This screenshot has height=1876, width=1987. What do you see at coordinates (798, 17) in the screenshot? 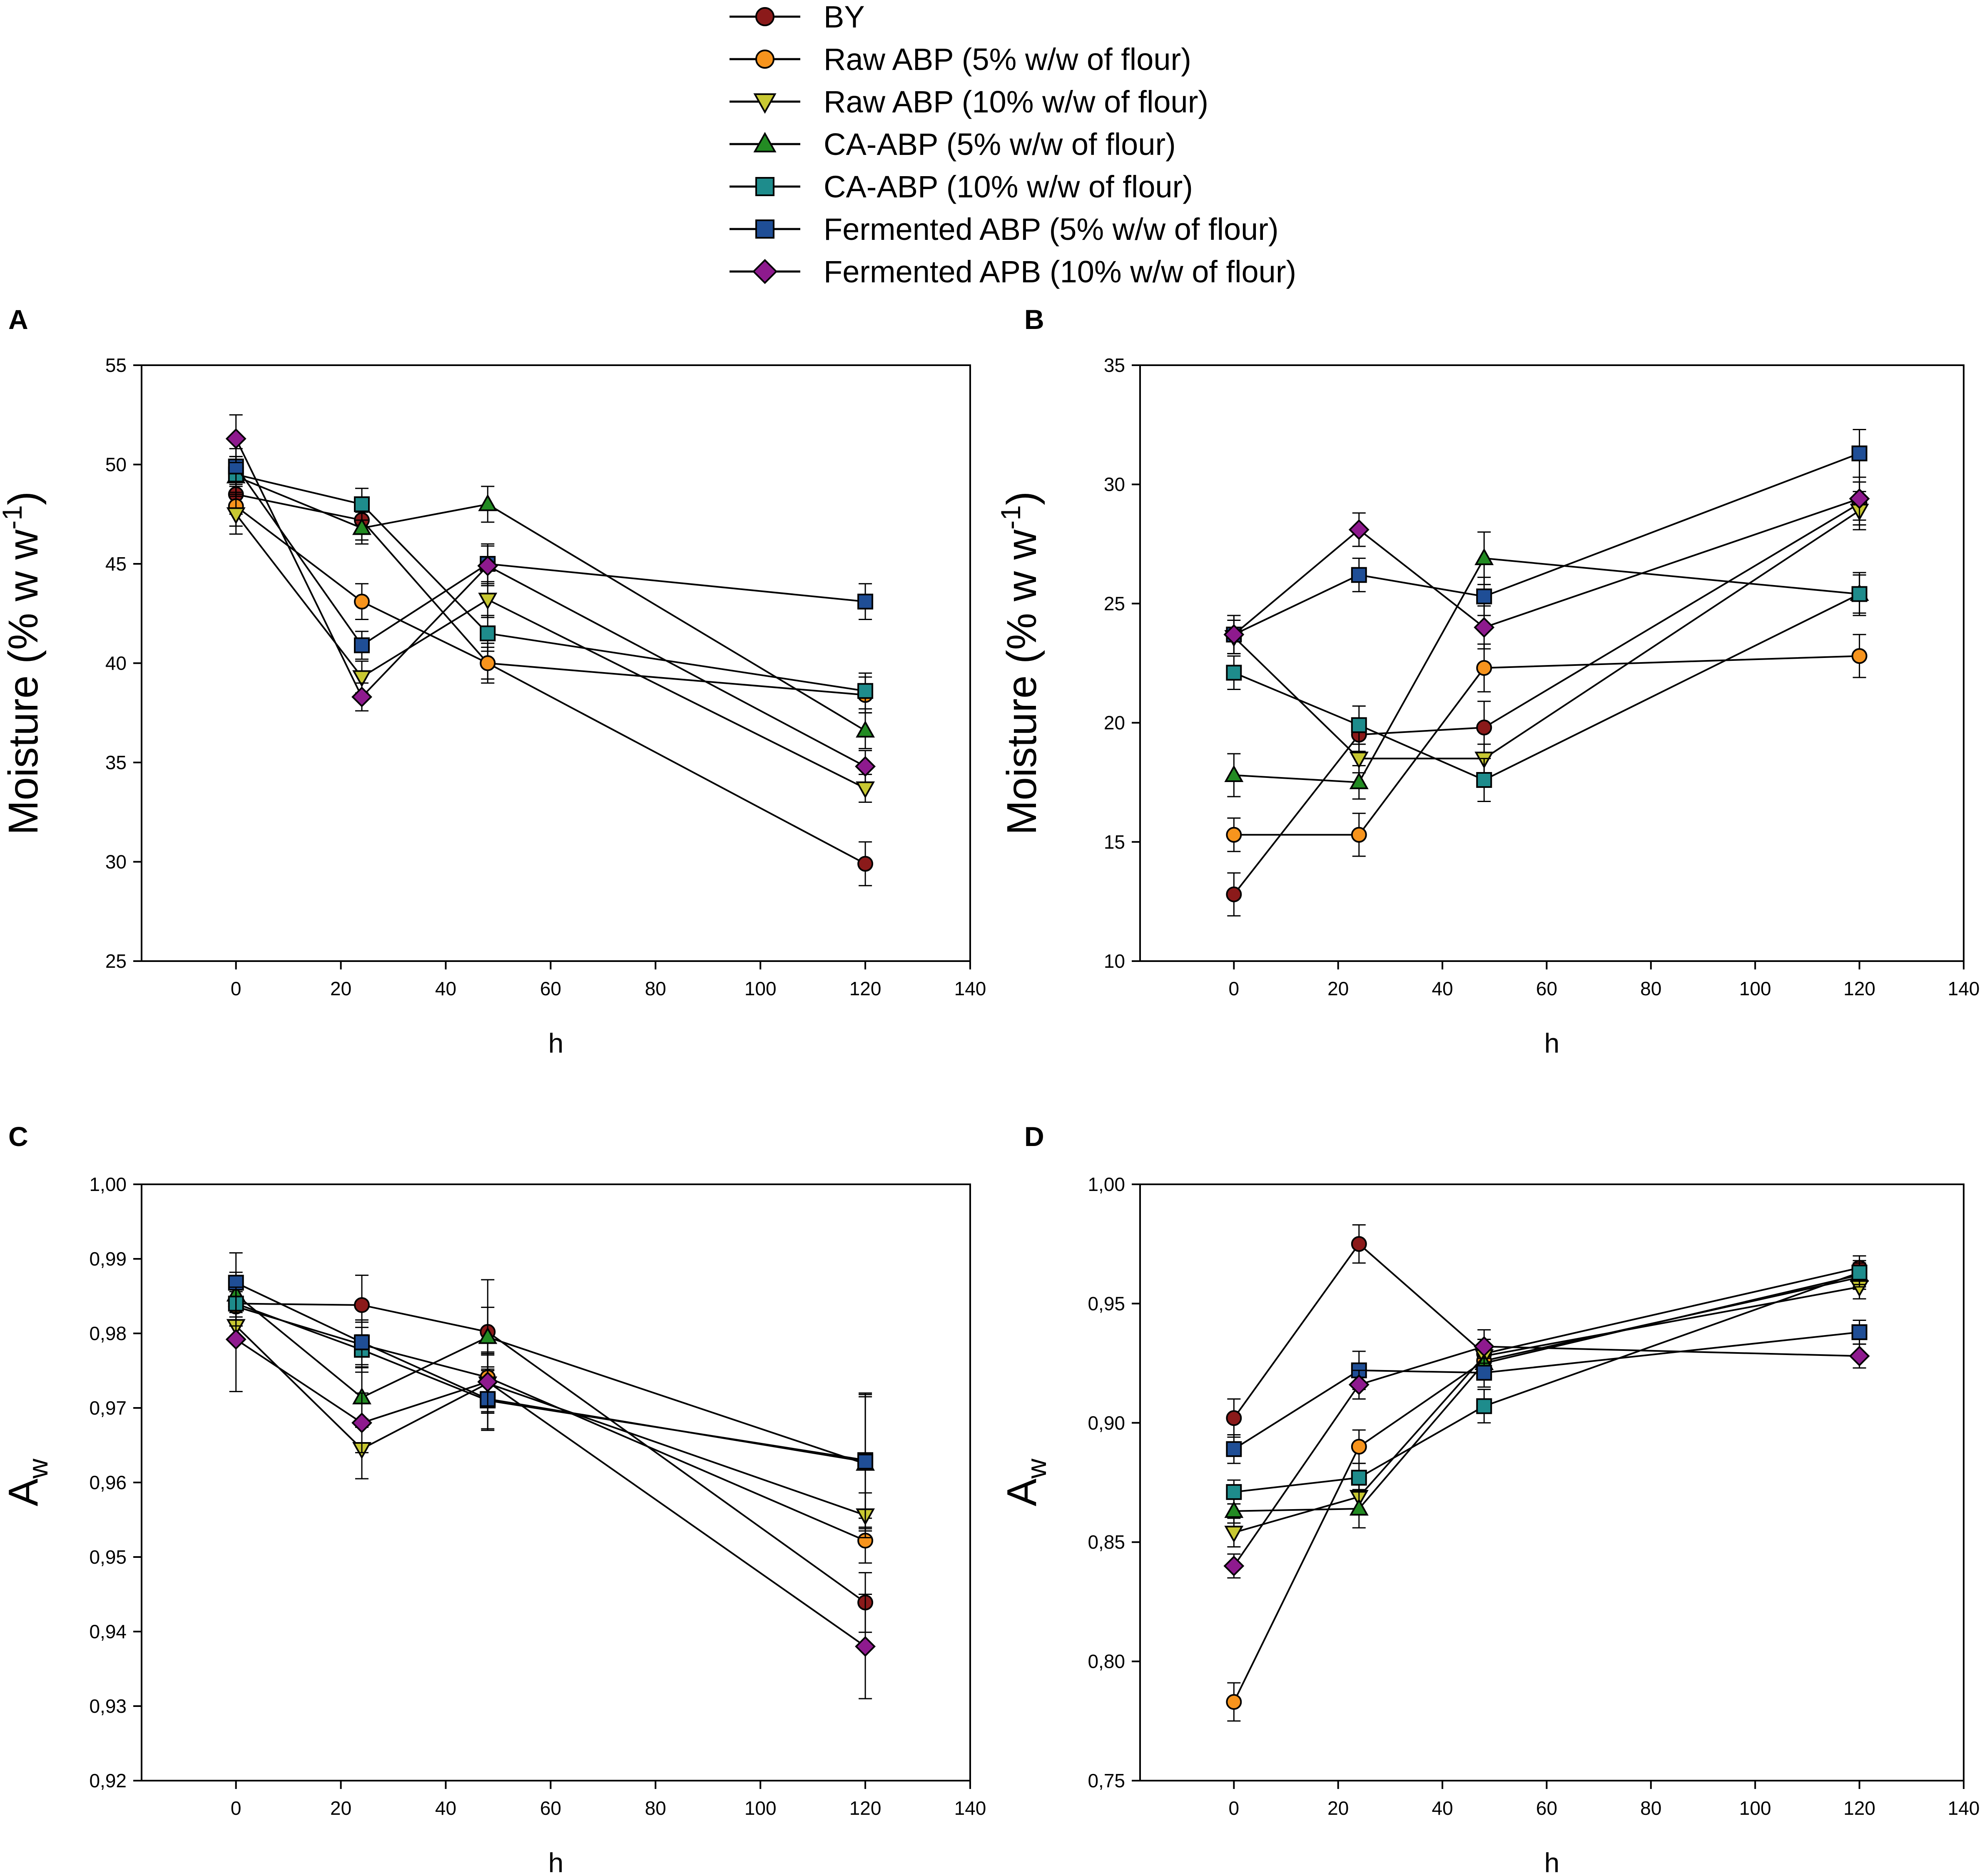
I see `legend-item: BY` at bounding box center [798, 17].